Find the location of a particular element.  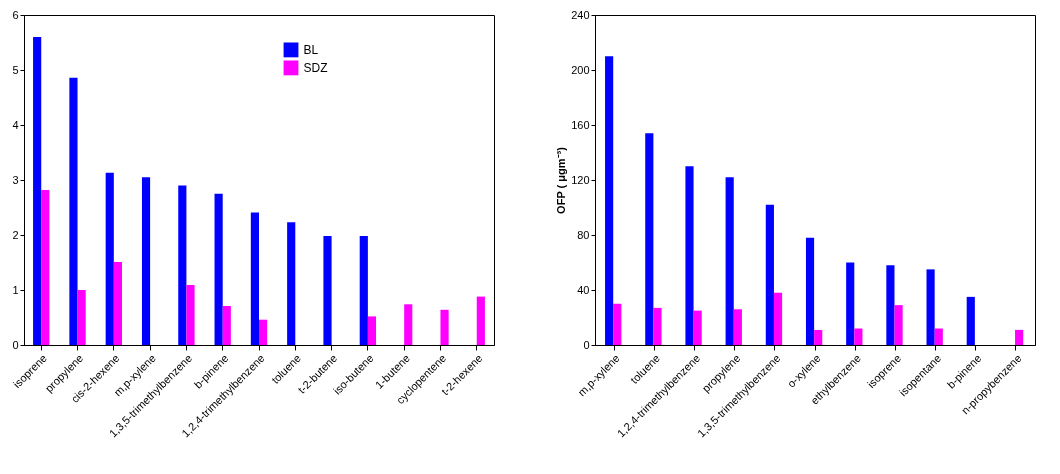

y-tick-label: 3 is located at coordinates (15, 179).